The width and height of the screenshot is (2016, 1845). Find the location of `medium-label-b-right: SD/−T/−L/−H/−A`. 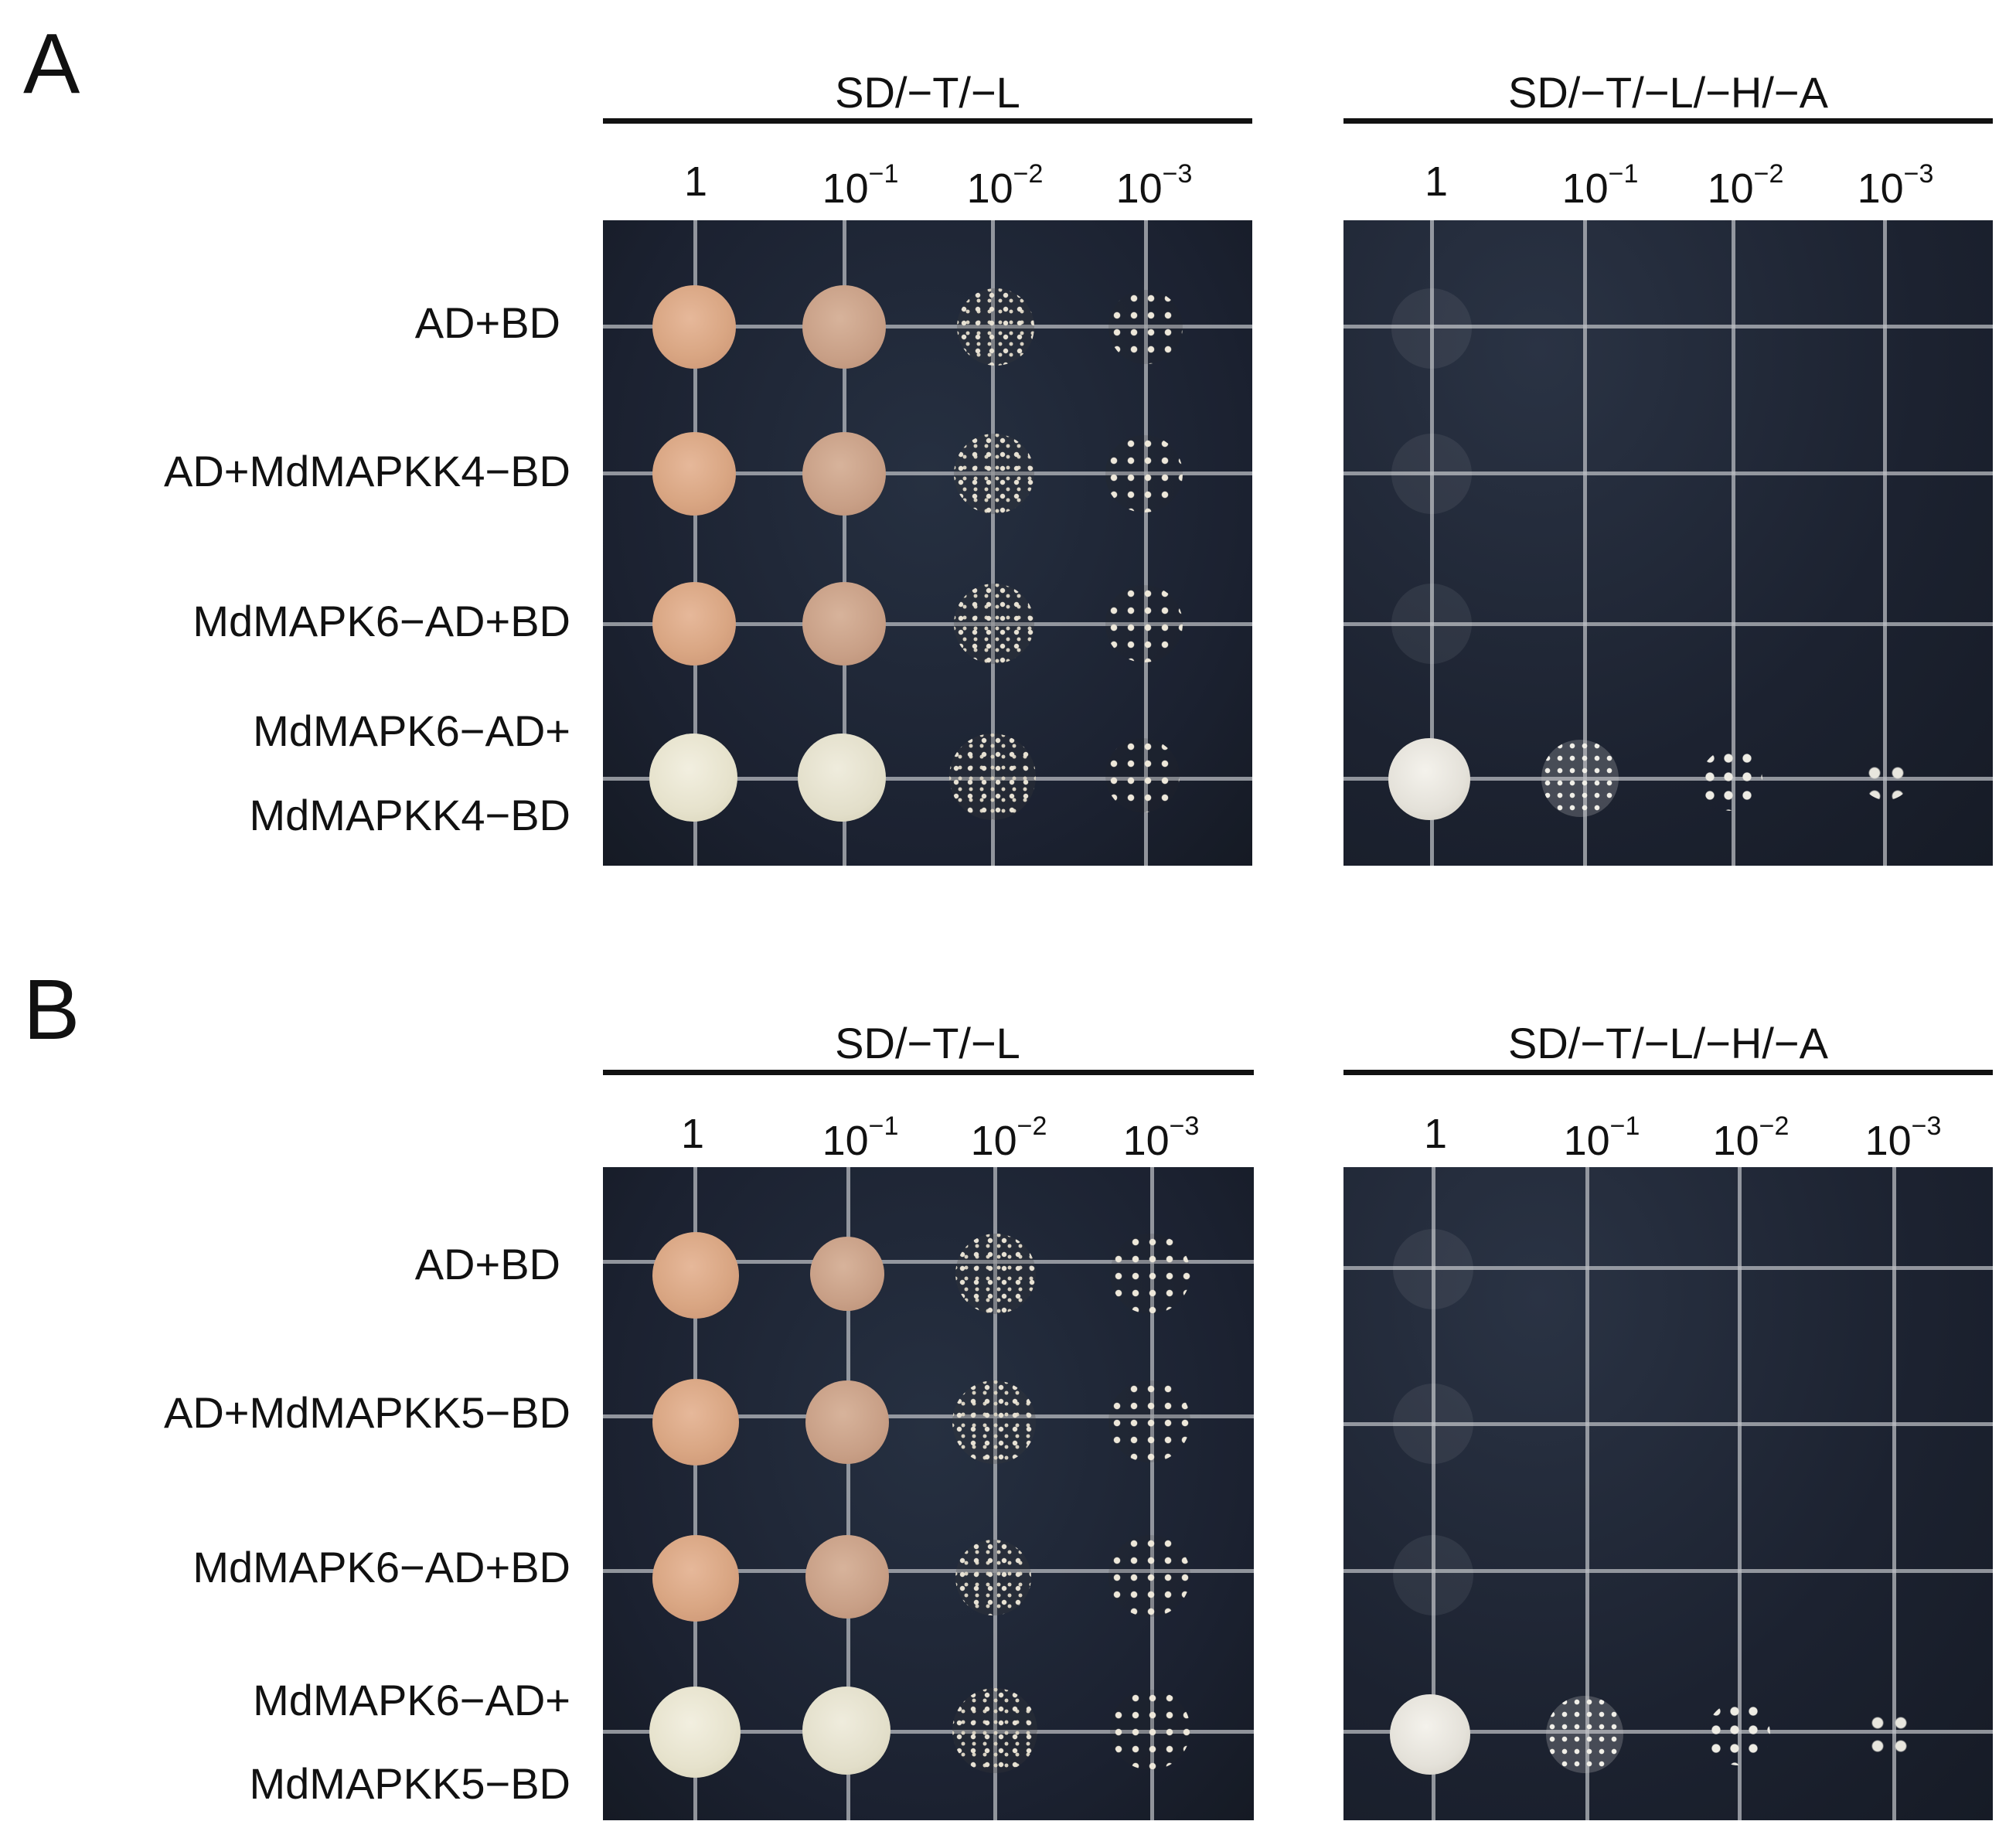

medium-label-b-right: SD/−T/−L/−H/−A is located at coordinates (1668, 1043).